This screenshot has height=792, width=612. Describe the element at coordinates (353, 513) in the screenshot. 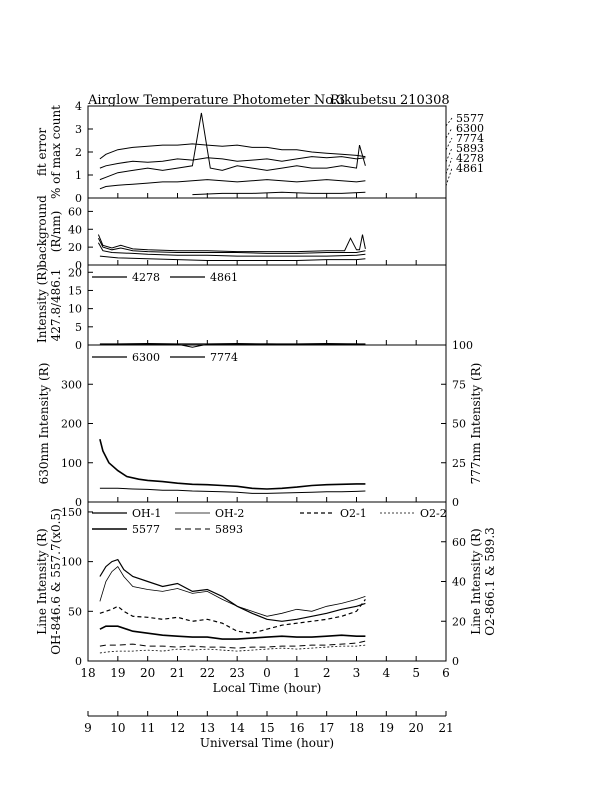

I see `legend-label-O2-1: O2-1` at that location.